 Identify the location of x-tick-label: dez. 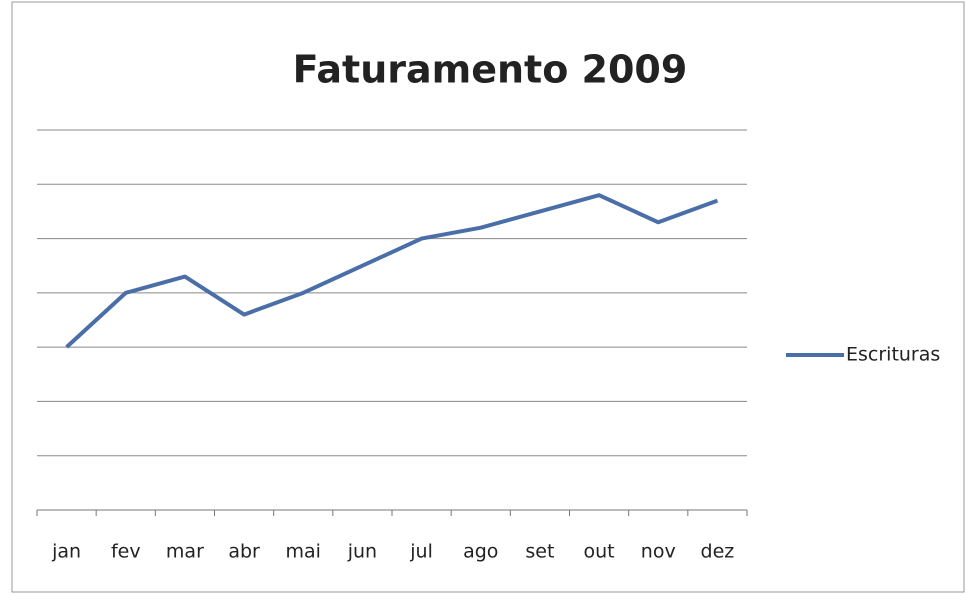
(718, 552).